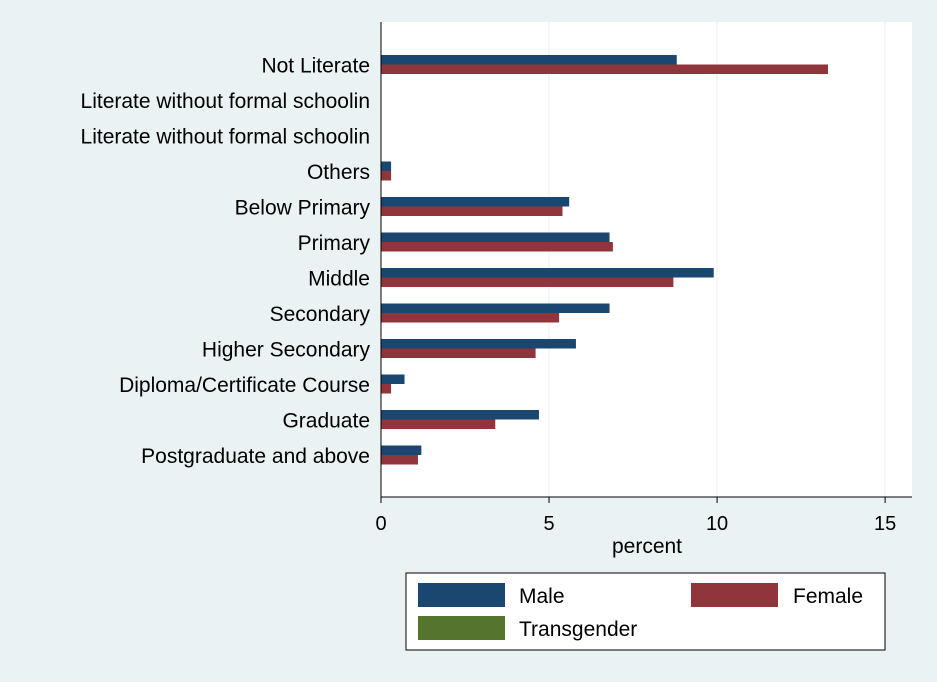  Describe the element at coordinates (338, 172) in the screenshot. I see `category-label: Others` at that location.